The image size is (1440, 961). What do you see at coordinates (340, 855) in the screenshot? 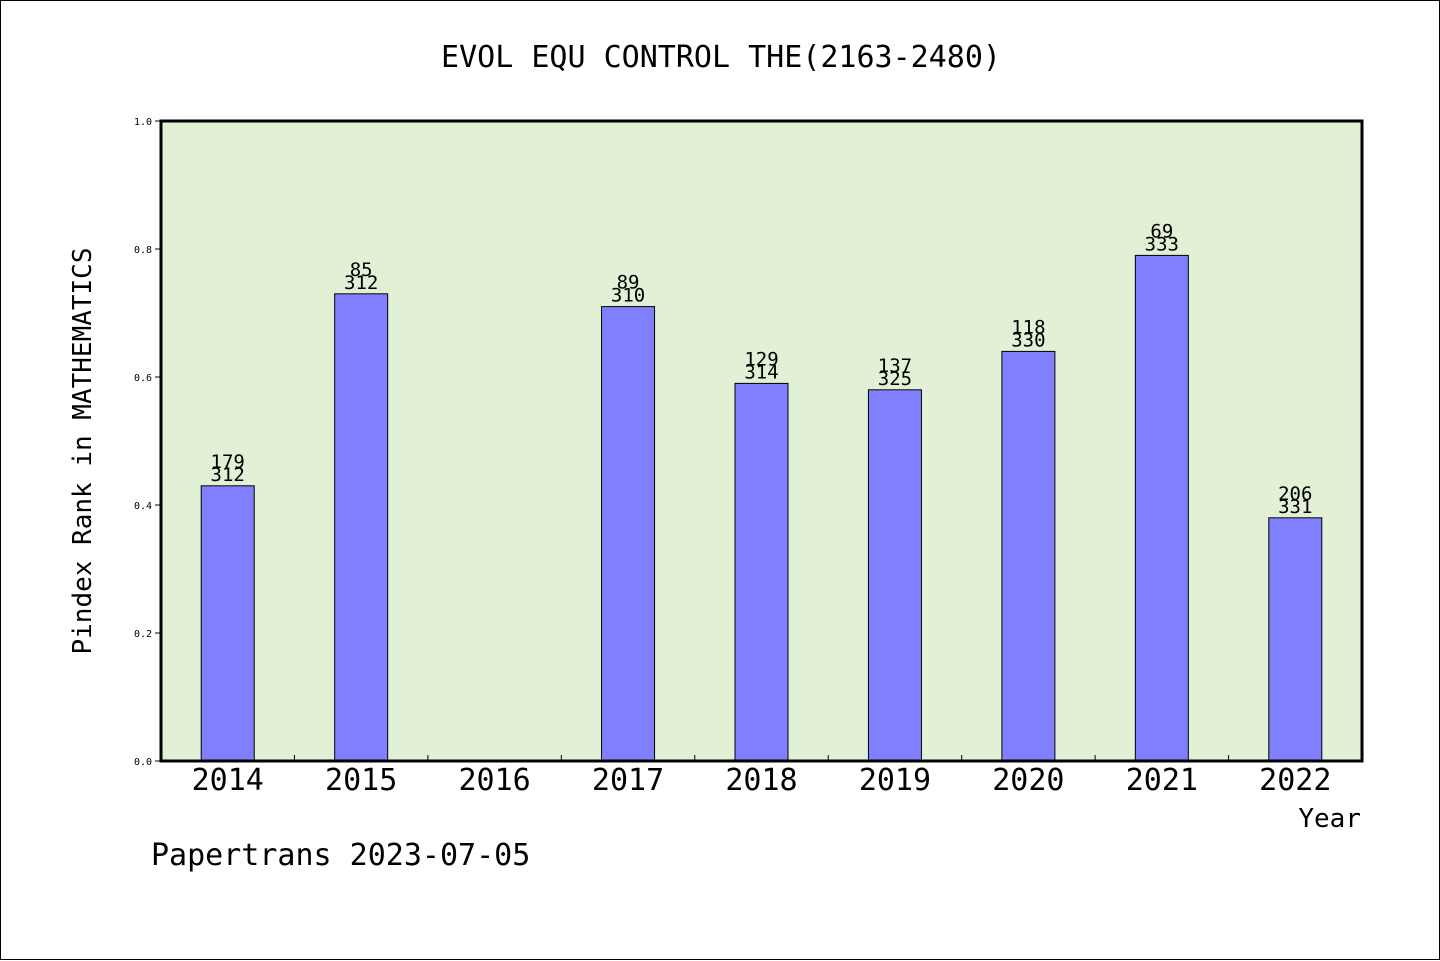
I see `footer-credit: Papertrans 2023-07-05` at bounding box center [340, 855].